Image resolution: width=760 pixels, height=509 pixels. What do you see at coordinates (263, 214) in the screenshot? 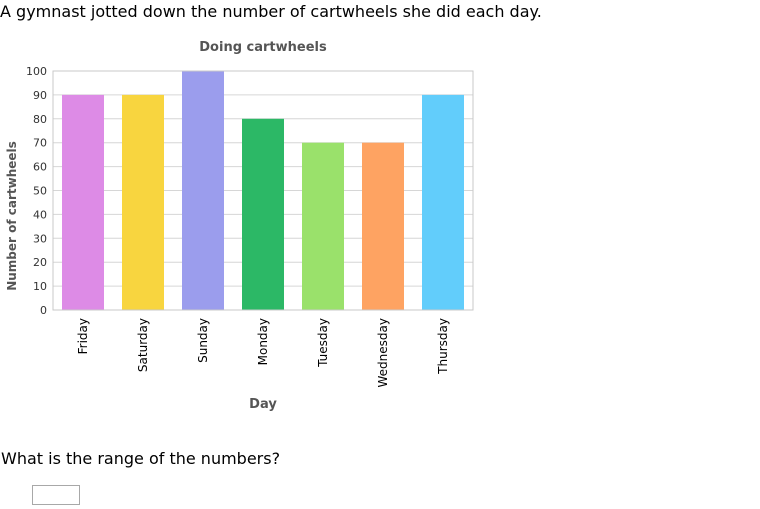
I see `bar-monday` at bounding box center [263, 214].